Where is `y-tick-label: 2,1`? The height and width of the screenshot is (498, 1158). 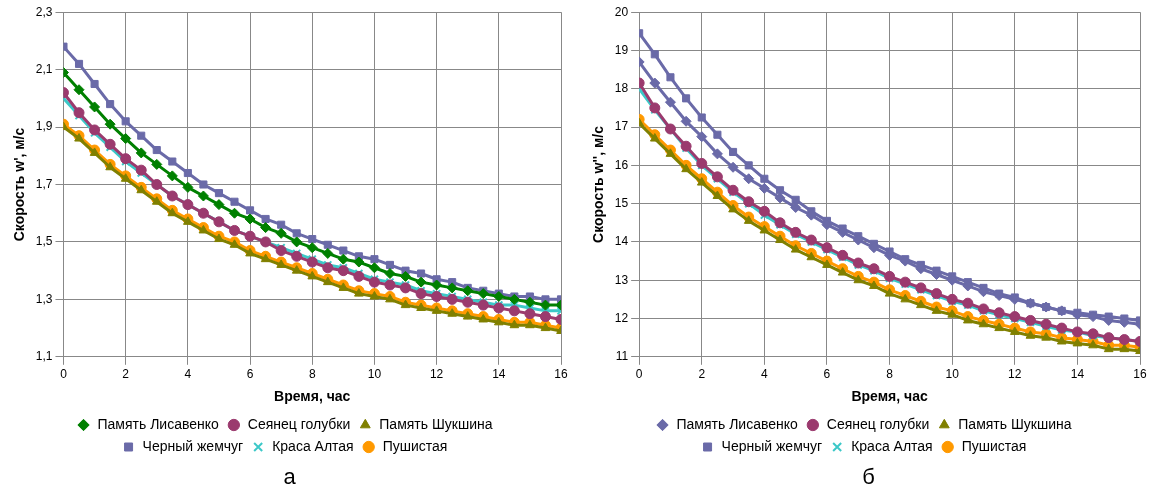 y-tick-label: 2,1 is located at coordinates (44, 68).